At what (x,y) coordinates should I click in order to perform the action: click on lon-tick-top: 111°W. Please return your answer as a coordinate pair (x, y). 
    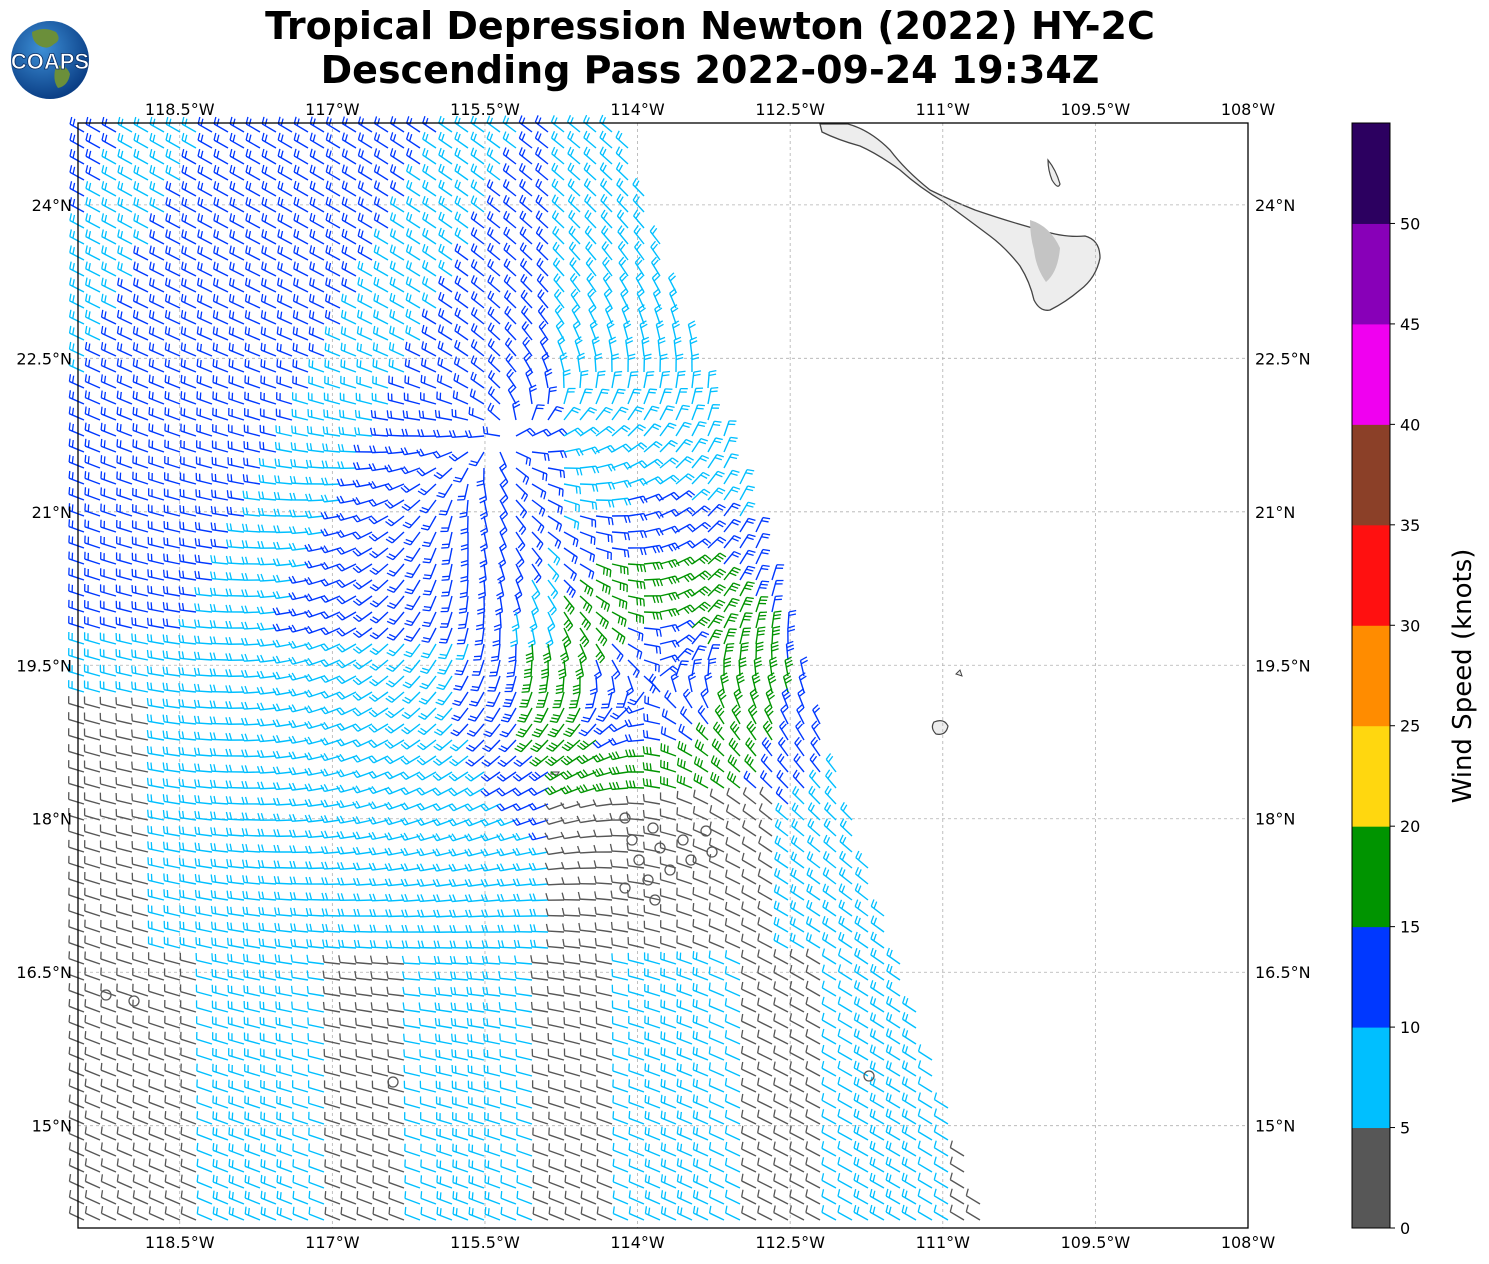
    Looking at the image, I should click on (943, 109).